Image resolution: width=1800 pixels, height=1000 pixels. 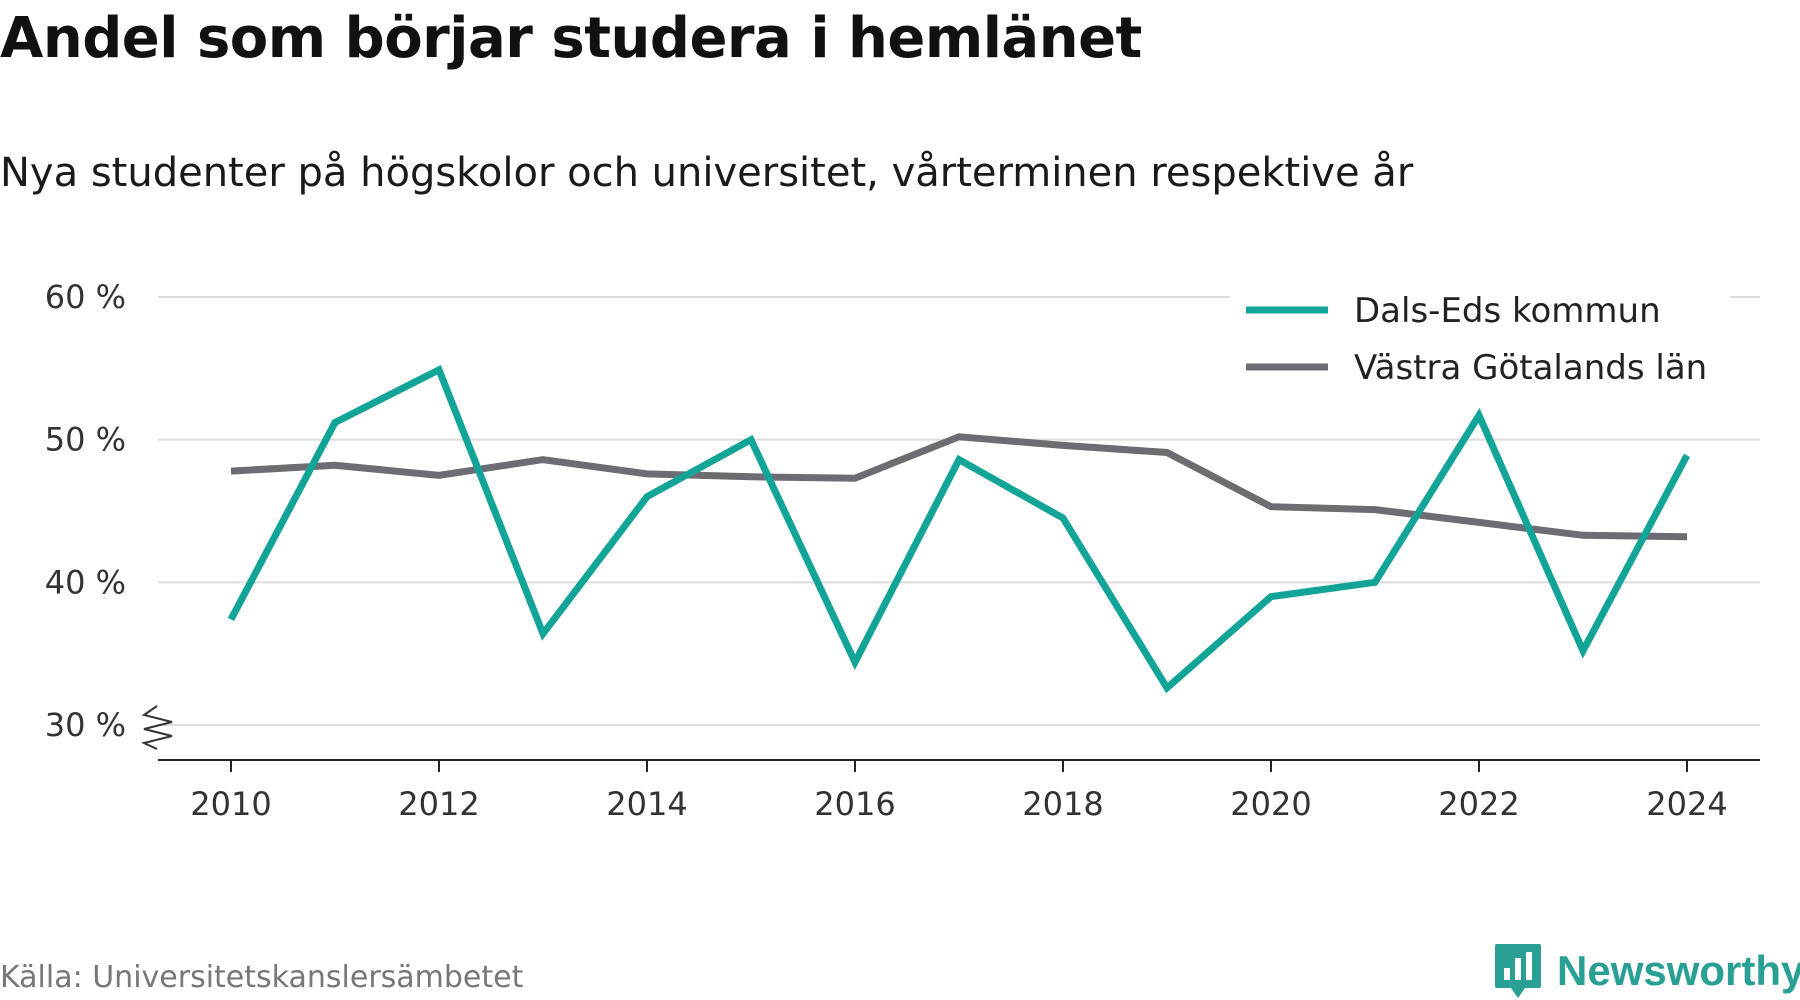 What do you see at coordinates (854, 804) in the screenshot?
I see `x-tick-label: 2016` at bounding box center [854, 804].